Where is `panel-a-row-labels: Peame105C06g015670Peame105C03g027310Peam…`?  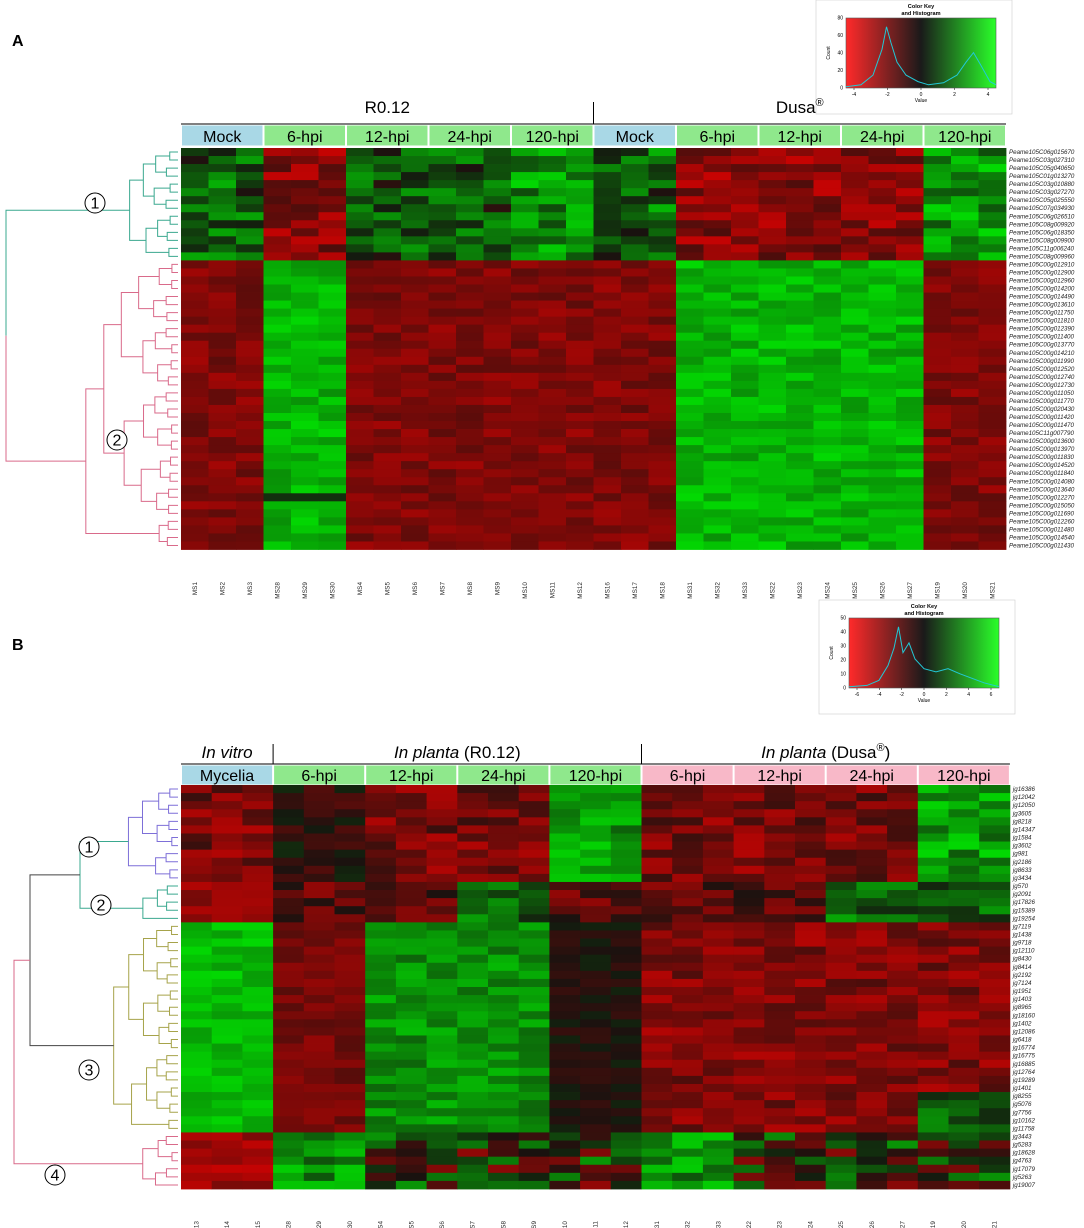
panel-a-row-labels: Peame105C06g015670Peame105C03g027310Peam… is located at coordinates (1042, 349).